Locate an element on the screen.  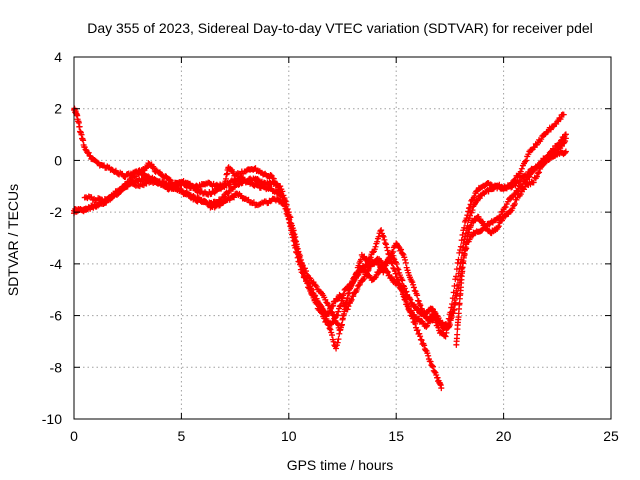
y-tick-label: 4 is located at coordinates (58, 57).